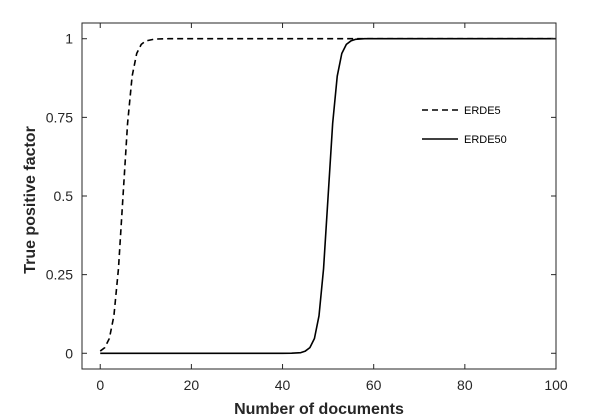 This screenshot has width=614, height=420. Describe the element at coordinates (485, 140) in the screenshot. I see `legend-label-erde50: ERDE50` at that location.